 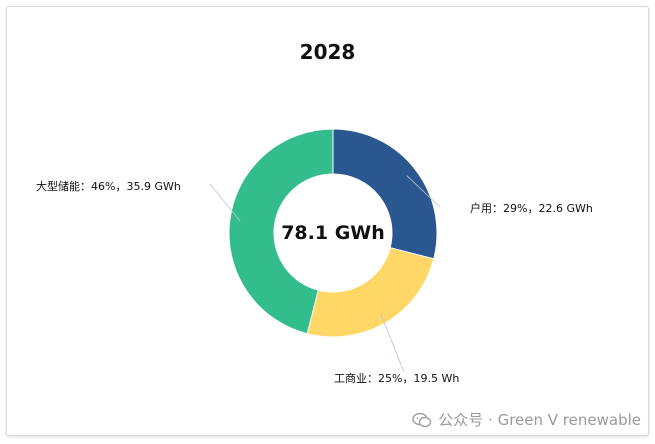 I want to click on slice-household, so click(x=385, y=194).